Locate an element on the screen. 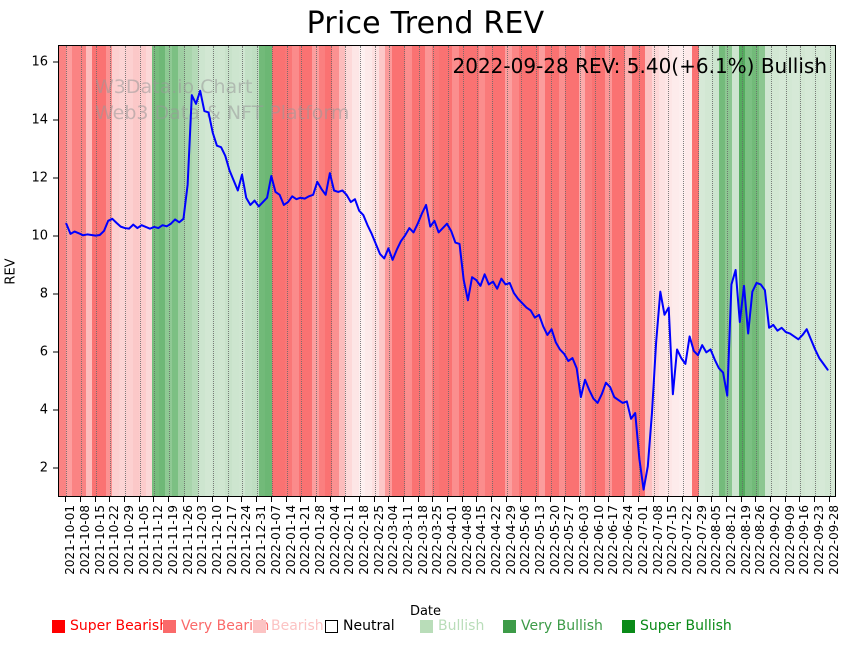  legend-item-super-bearish: Super Bearish is located at coordinates (110, 626).